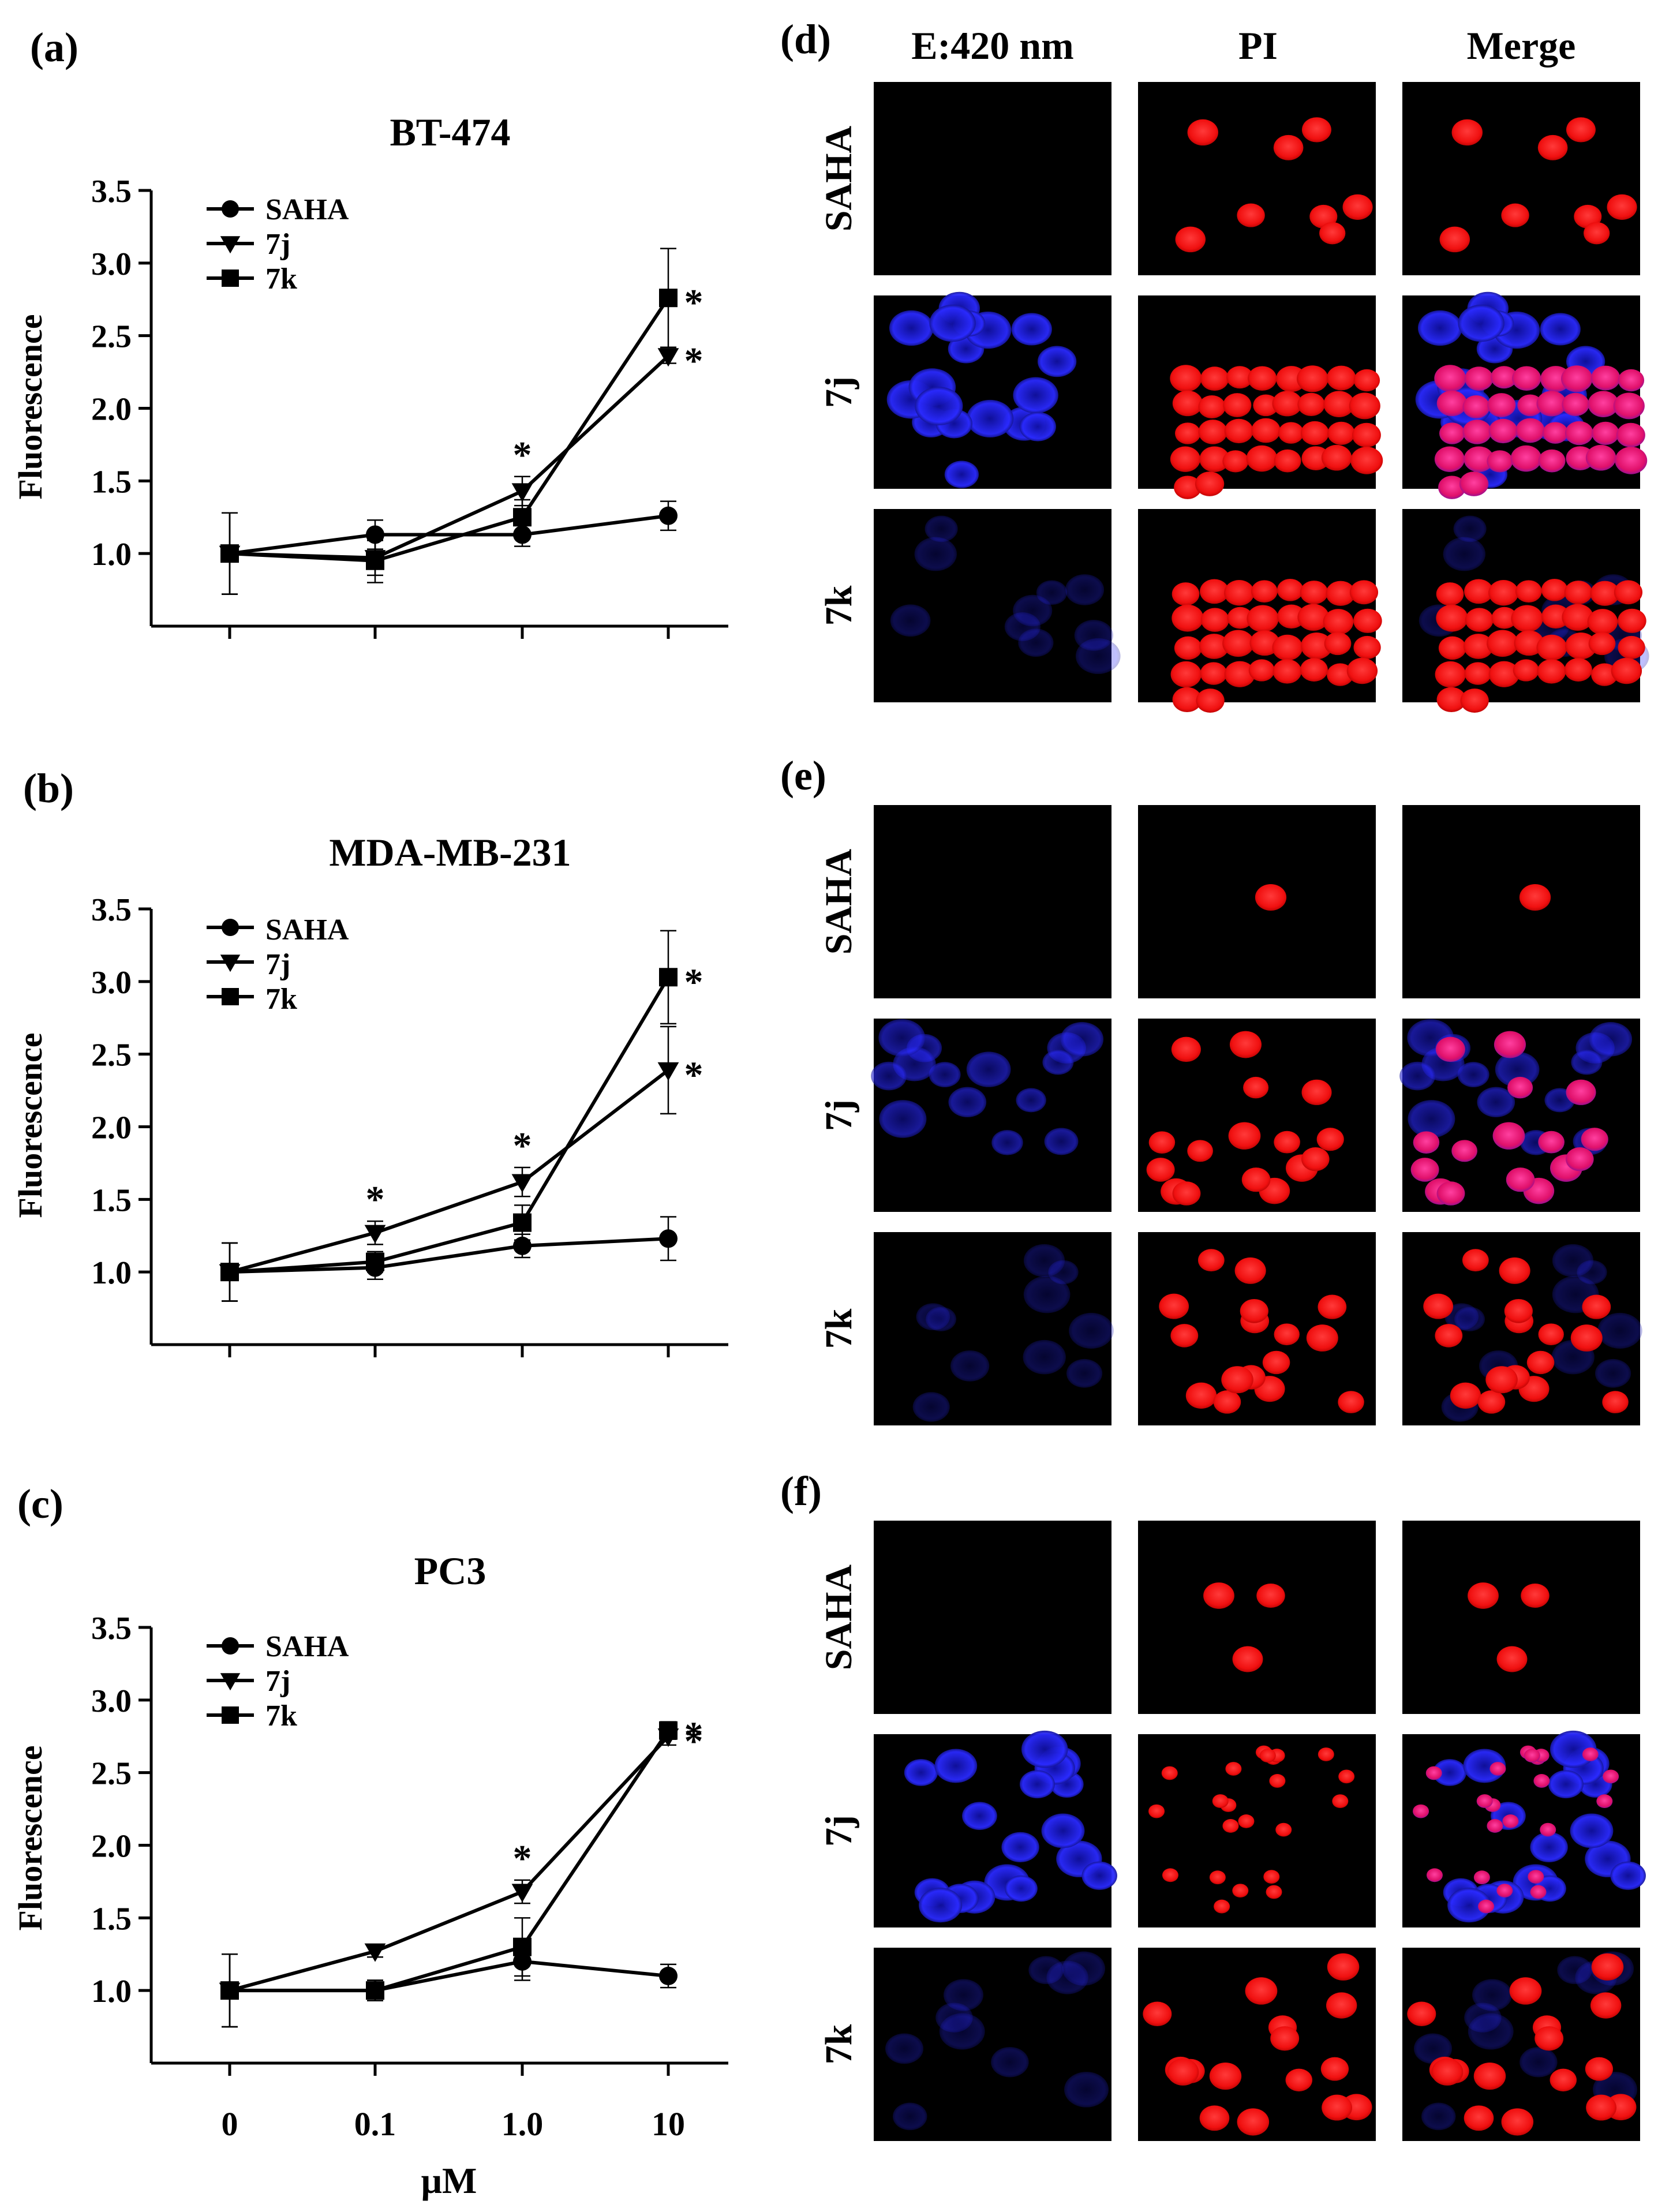  I want to click on micrograph-f-saha-merge, so click(1521, 1617).